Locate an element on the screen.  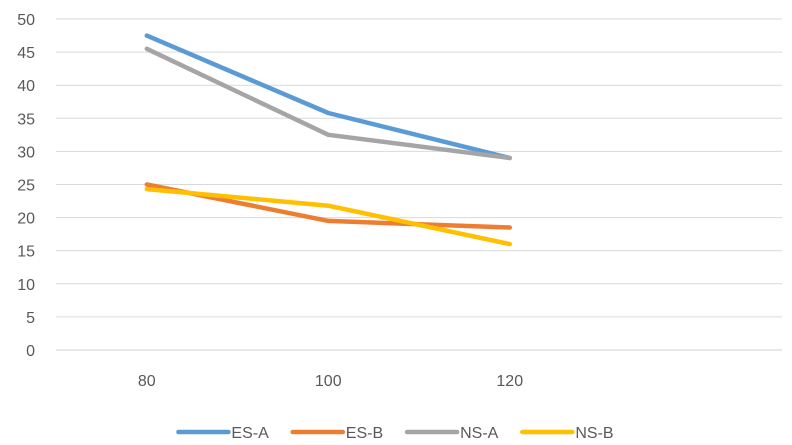
legend-item-es-a: ES-A is located at coordinates (222, 433).